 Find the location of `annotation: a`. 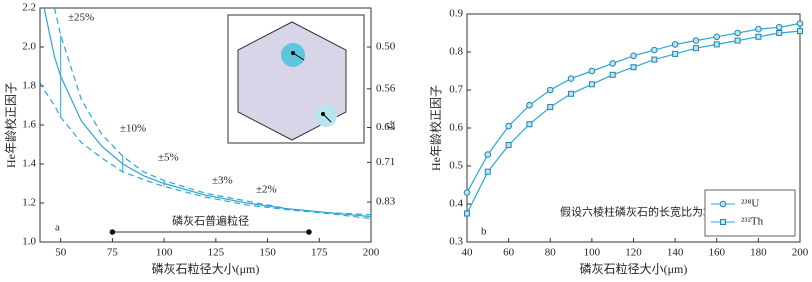

annotation: a is located at coordinates (57, 228).